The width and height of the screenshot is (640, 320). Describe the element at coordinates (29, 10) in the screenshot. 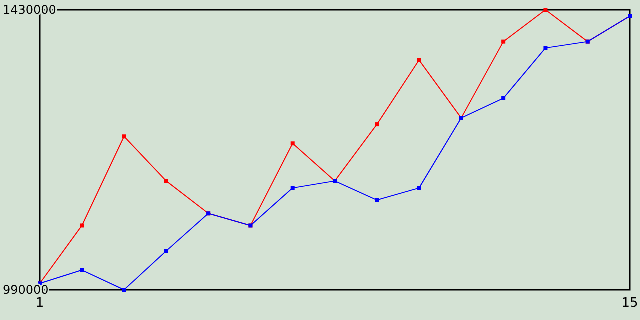

I see `y-tick-label: 1430000` at that location.